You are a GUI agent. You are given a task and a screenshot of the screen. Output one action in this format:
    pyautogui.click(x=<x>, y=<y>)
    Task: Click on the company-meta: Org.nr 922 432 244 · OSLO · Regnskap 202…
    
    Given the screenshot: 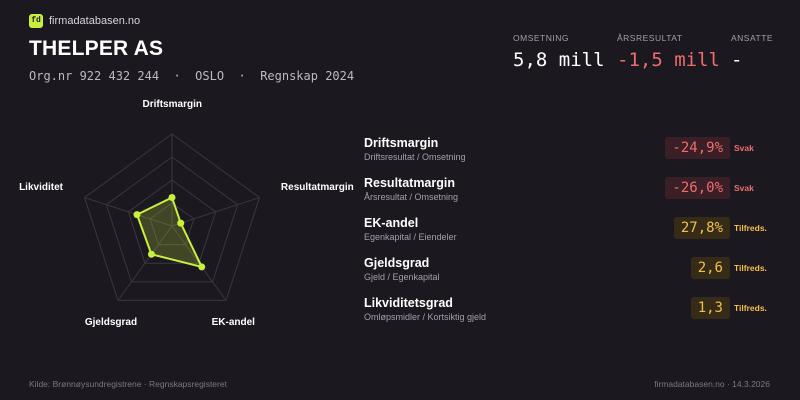 What is the action you would take?
    pyautogui.click(x=192, y=76)
    